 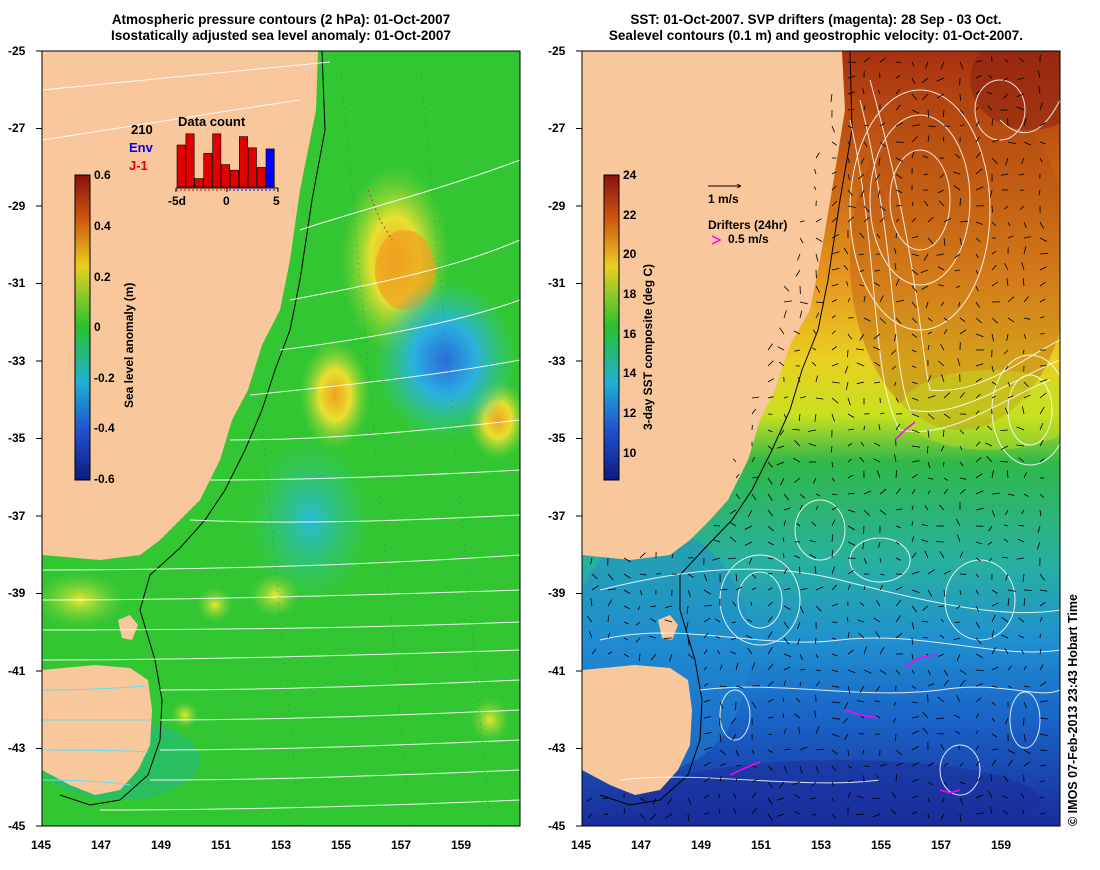 What do you see at coordinates (461, 845) in the screenshot?
I see `left-lon-tick: 159` at bounding box center [461, 845].